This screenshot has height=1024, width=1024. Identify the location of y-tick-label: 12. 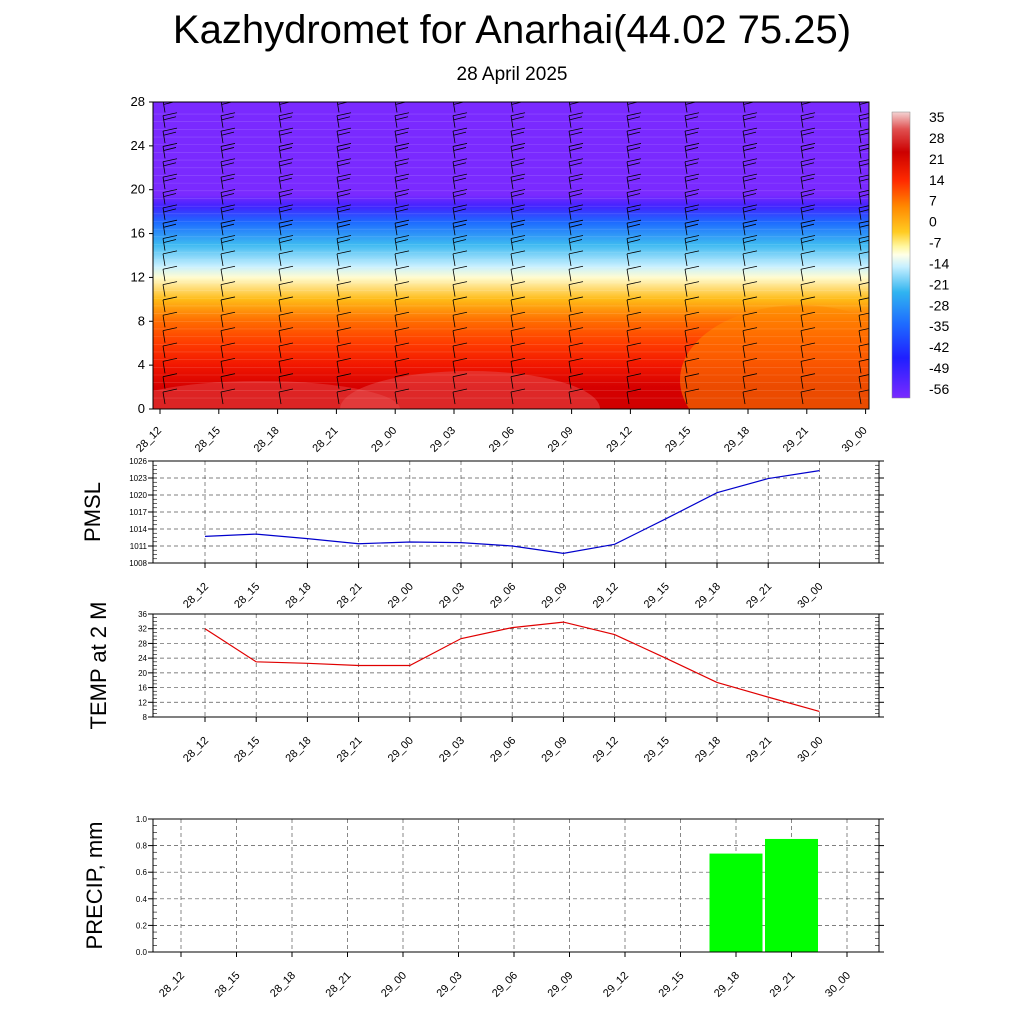
(138, 276).